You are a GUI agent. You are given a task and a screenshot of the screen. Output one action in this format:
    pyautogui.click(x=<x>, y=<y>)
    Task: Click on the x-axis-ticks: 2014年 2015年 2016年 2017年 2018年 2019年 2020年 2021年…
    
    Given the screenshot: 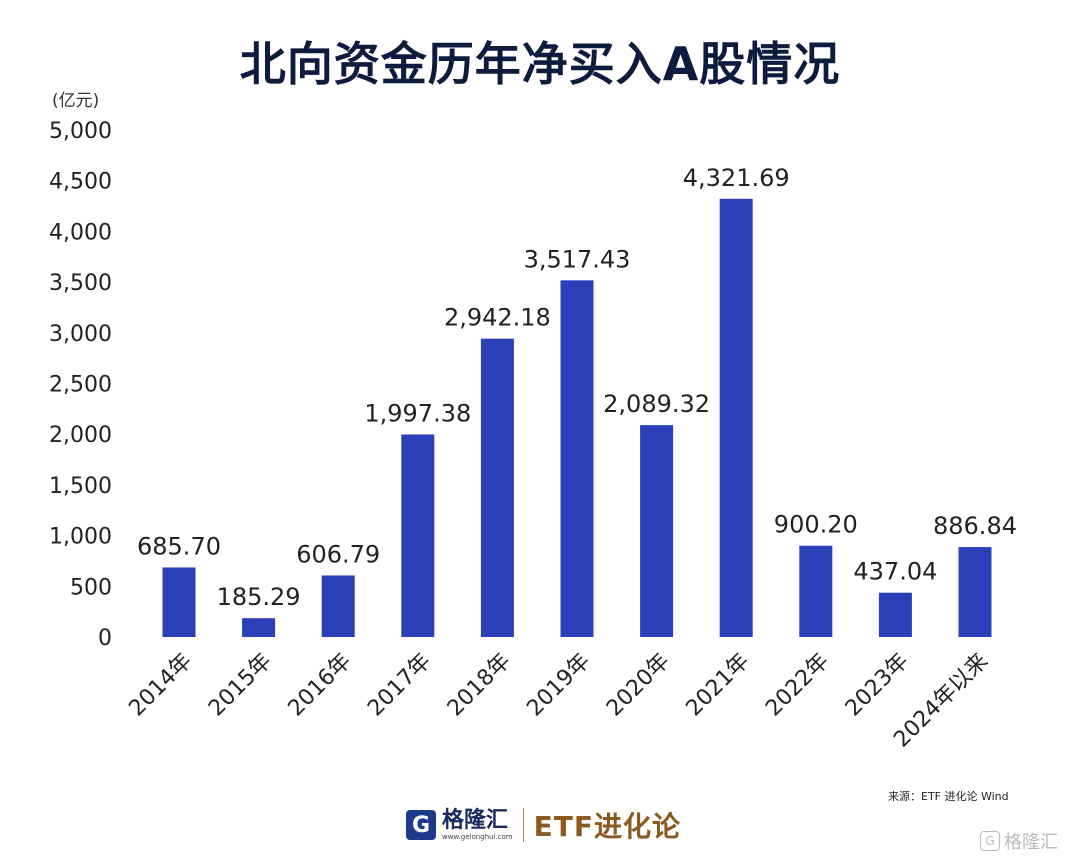 What is the action you would take?
    pyautogui.click(x=558, y=701)
    